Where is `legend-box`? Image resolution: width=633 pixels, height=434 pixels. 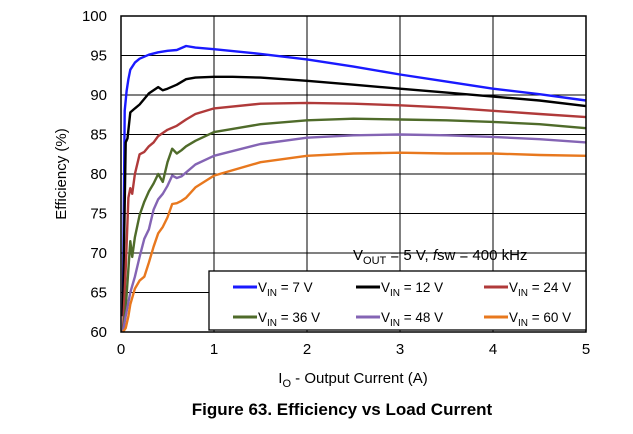 legend-box is located at coordinates (397, 300).